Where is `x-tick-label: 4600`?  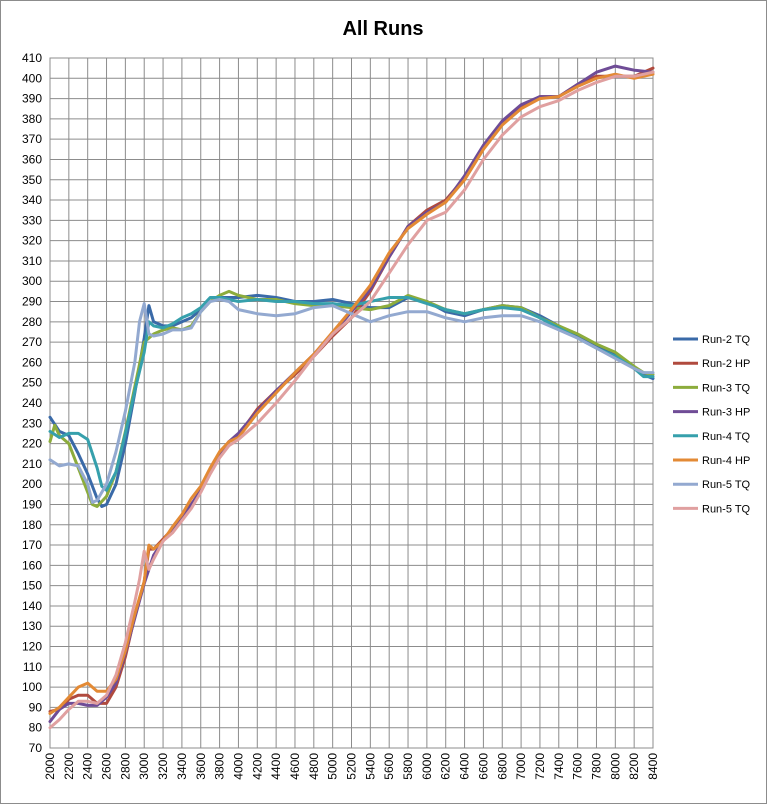 x-tick-label: 4600 is located at coordinates (295, 766).